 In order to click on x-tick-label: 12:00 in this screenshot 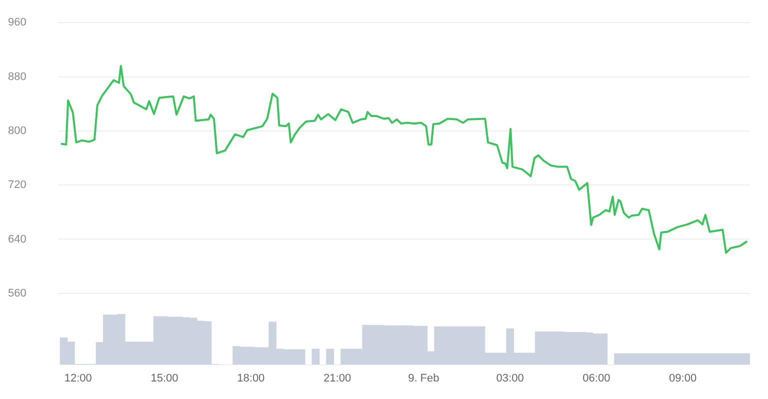, I will do `click(78, 378)`.